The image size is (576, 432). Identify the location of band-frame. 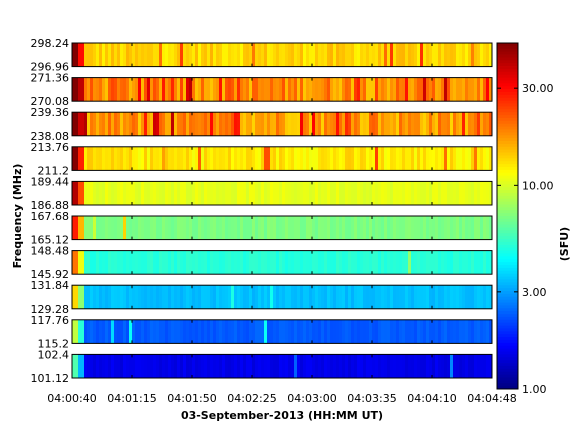
(282, 55).